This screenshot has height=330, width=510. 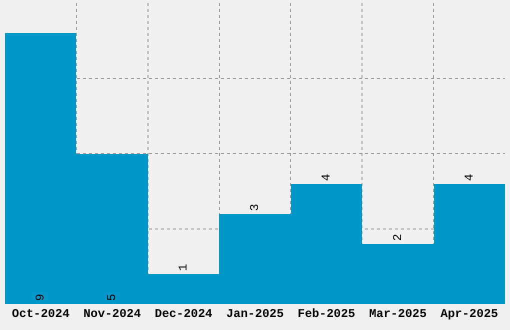 I want to click on x-tick-label: Apr-2025, so click(x=469, y=314).